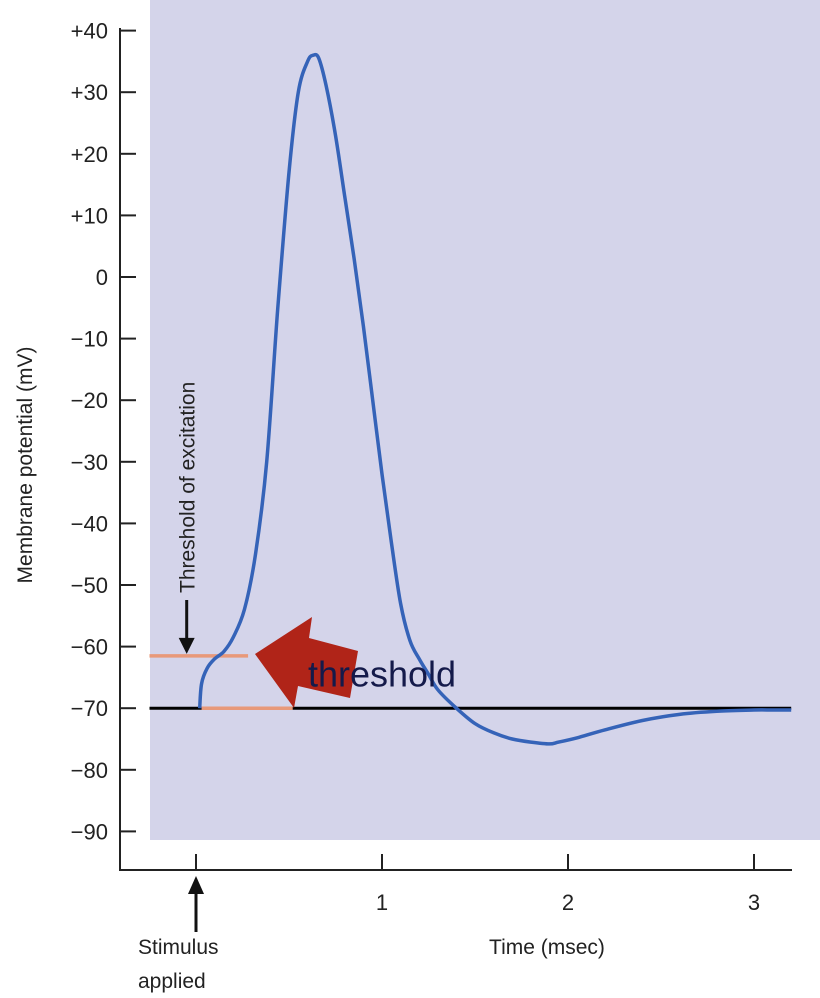 The height and width of the screenshot is (998, 820). What do you see at coordinates (382, 902) in the screenshot?
I see `x-tick-label: 1` at bounding box center [382, 902].